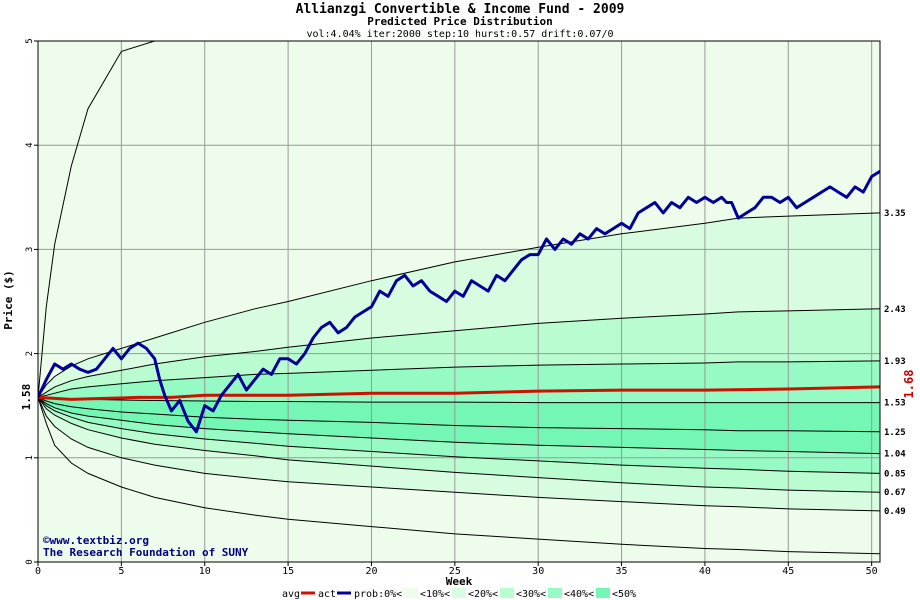  Describe the element at coordinates (895, 433) in the screenshot. I see `quantile-end-label: 1.25` at that location.